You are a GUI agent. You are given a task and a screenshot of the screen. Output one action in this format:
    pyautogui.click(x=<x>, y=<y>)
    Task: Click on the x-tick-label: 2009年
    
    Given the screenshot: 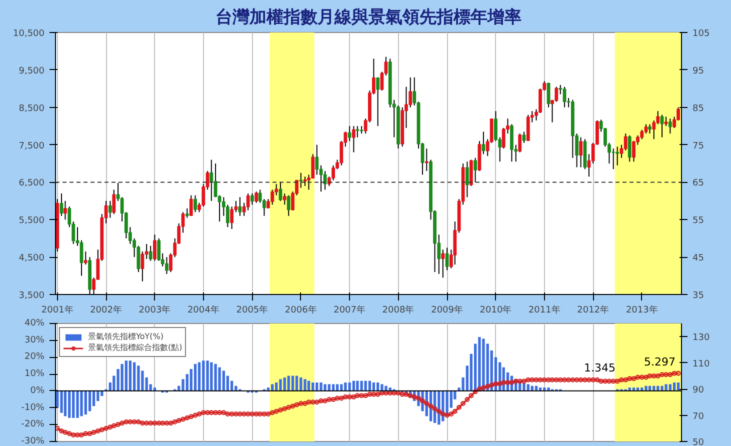 What is the action you would take?
    pyautogui.click(x=447, y=310)
    